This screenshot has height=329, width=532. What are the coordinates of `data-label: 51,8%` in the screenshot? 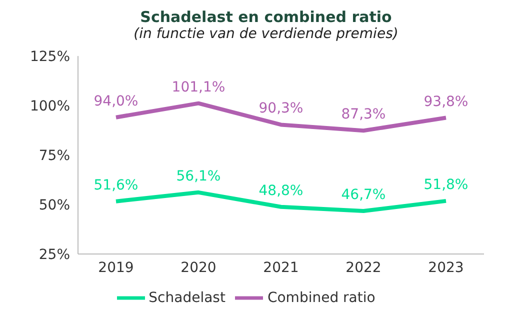 It's located at (446, 184).